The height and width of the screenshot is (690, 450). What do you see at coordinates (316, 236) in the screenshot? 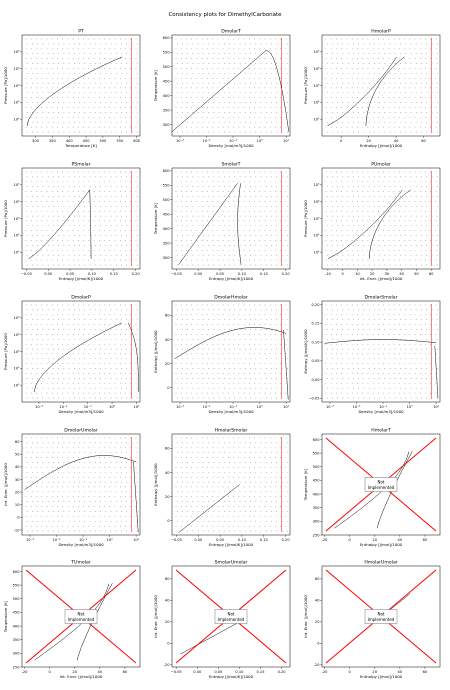
I see `y-tick-label: 10²` at bounding box center [316, 236].